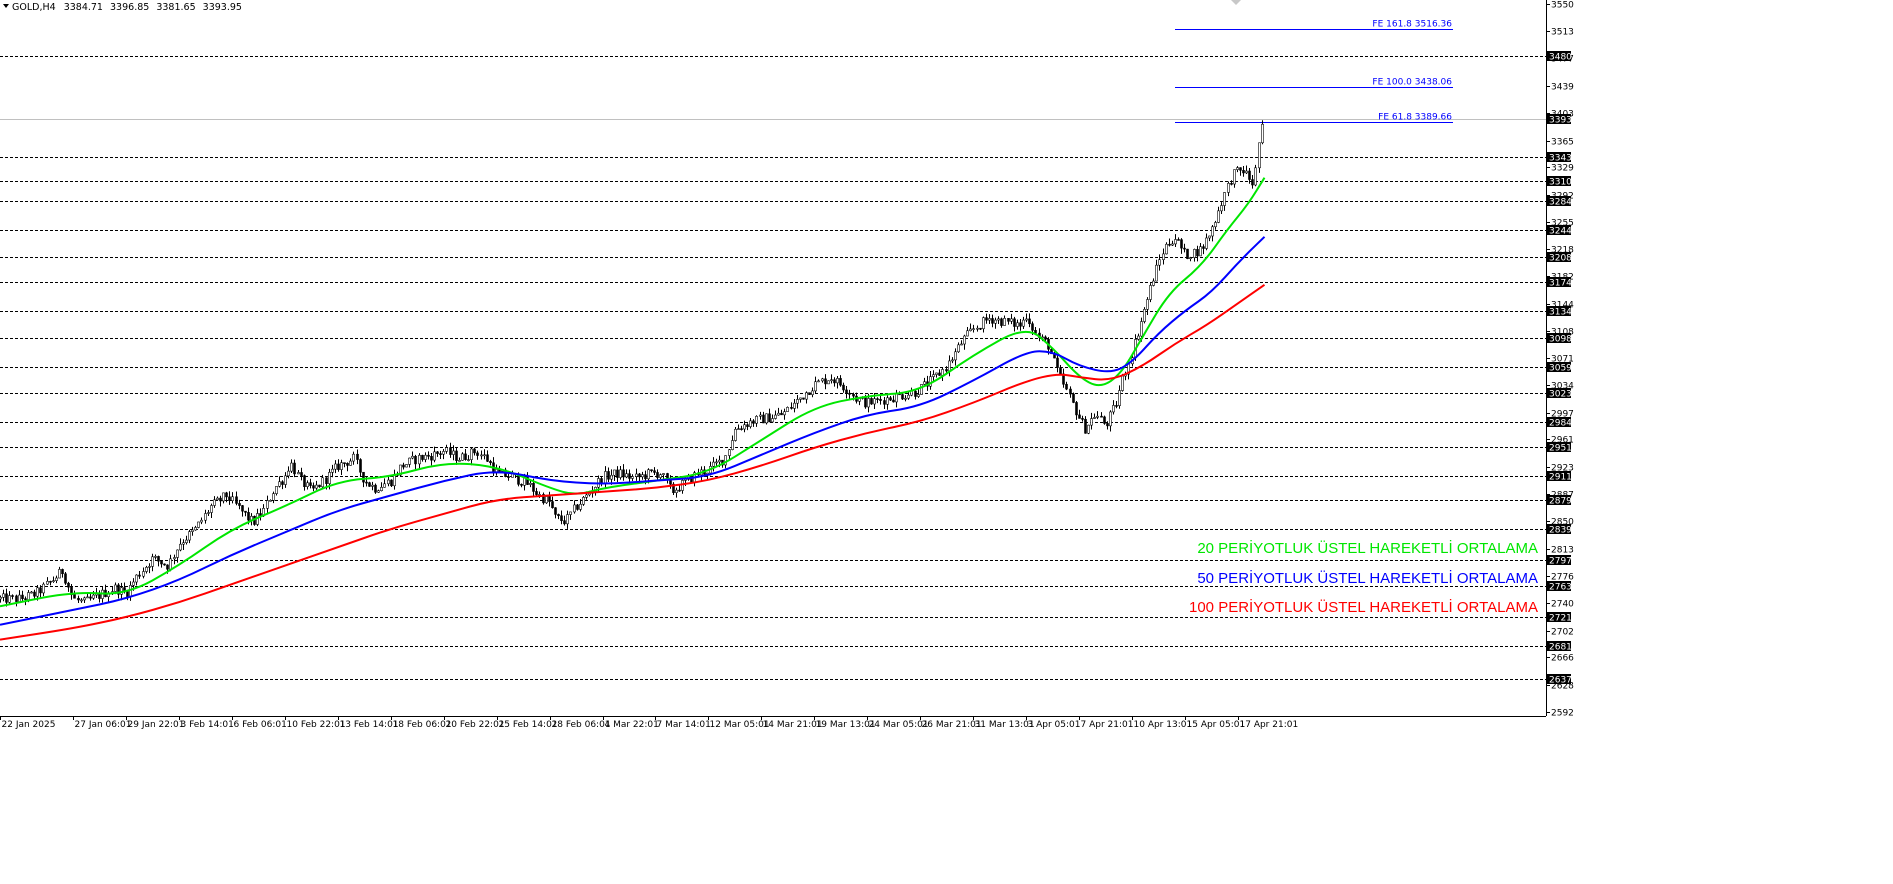 The height and width of the screenshot is (884, 1893). Describe the element at coordinates (1562, 387) in the screenshot. I see `price-tick-label: 3034` at that location.